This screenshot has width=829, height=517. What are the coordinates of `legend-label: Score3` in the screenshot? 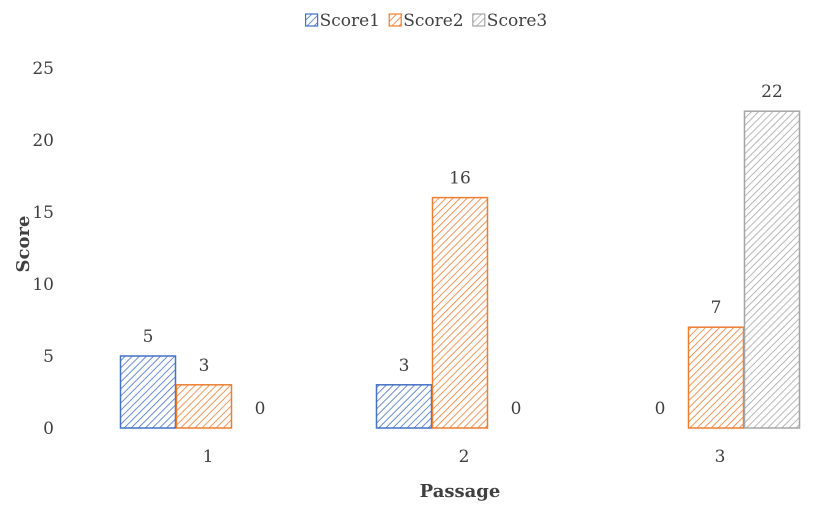 It's located at (517, 21).